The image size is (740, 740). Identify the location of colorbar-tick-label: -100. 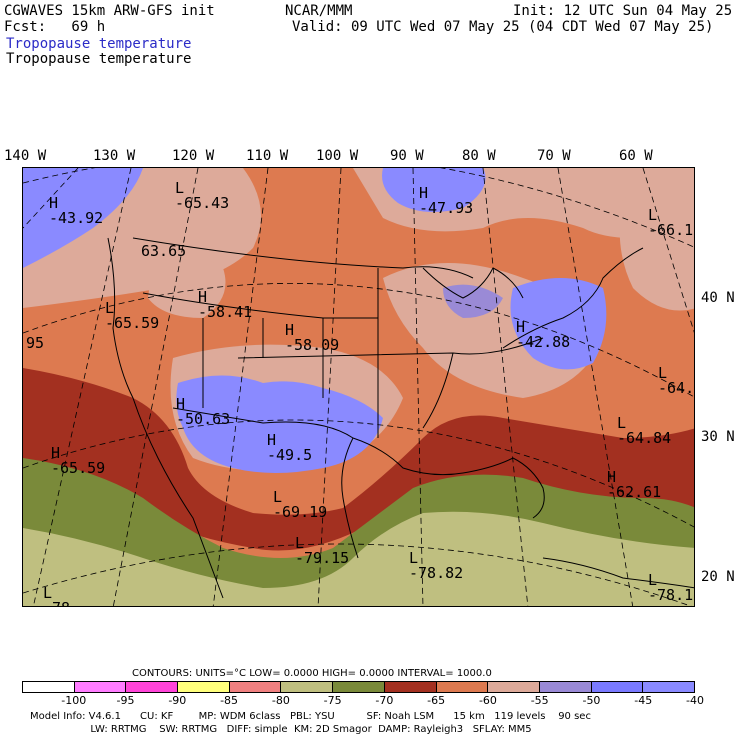
(74, 700).